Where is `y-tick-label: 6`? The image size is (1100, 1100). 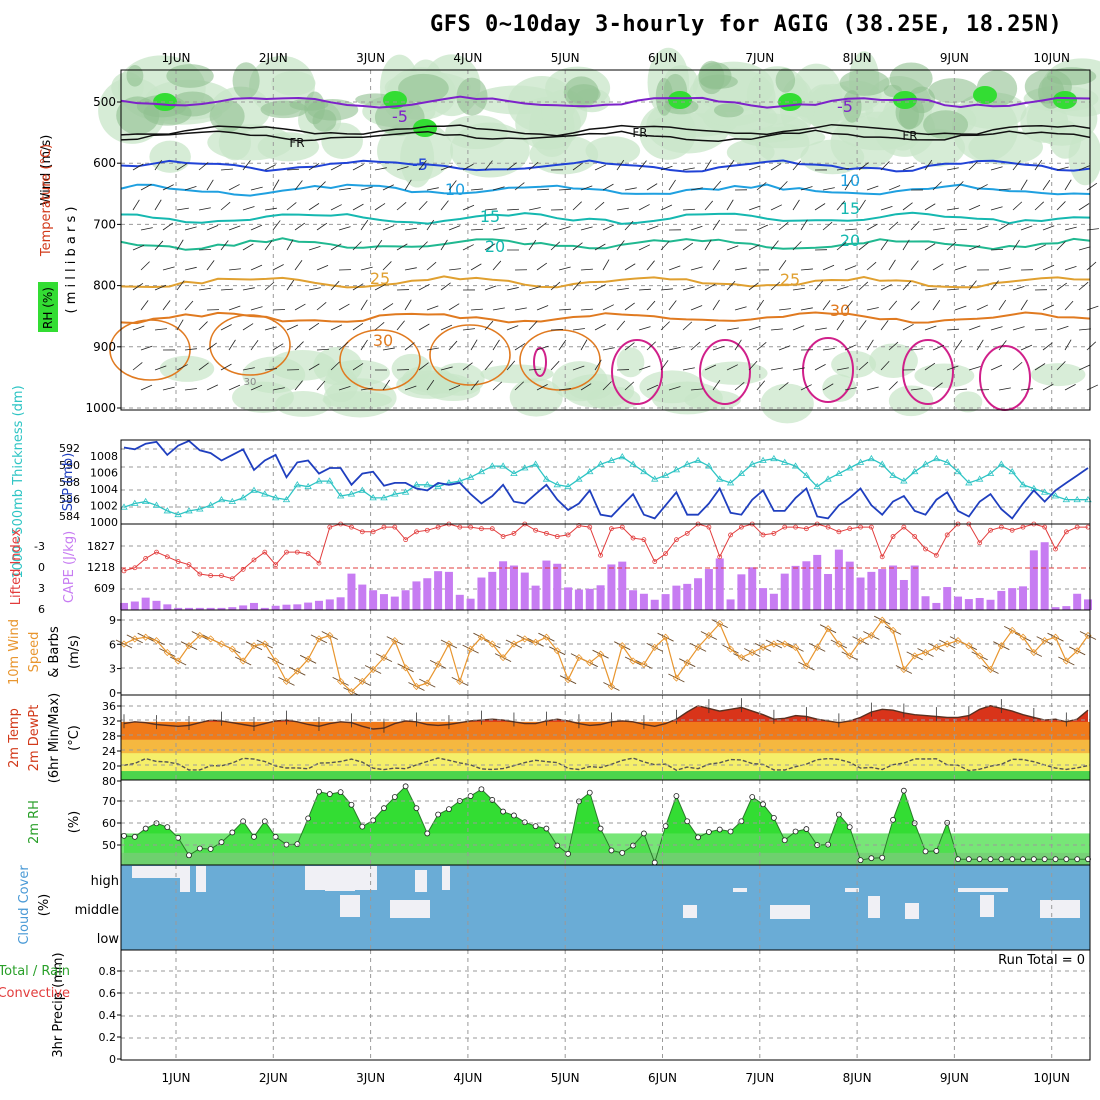 y-tick-label: 6 is located at coordinates (112, 644).